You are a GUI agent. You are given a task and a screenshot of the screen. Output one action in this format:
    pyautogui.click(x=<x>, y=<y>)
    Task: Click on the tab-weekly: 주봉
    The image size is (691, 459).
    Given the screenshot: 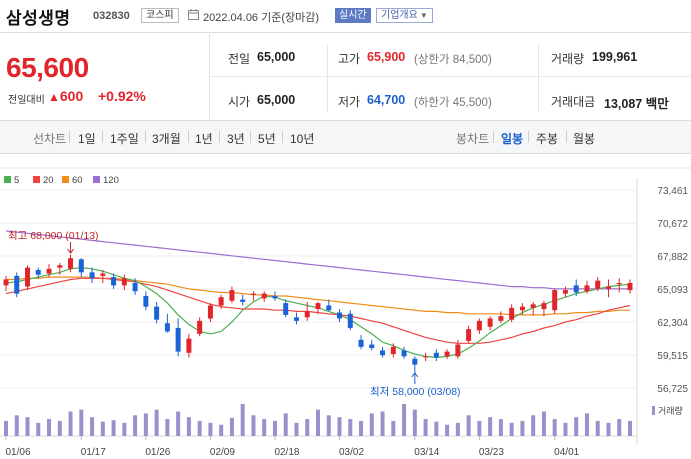 What is the action you would take?
    pyautogui.click(x=547, y=139)
    